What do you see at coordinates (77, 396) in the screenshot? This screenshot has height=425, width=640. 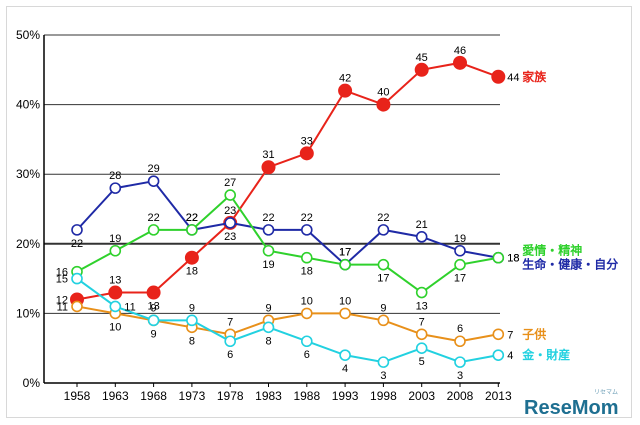 I see `x-tick-label: 1958` at bounding box center [77, 396].